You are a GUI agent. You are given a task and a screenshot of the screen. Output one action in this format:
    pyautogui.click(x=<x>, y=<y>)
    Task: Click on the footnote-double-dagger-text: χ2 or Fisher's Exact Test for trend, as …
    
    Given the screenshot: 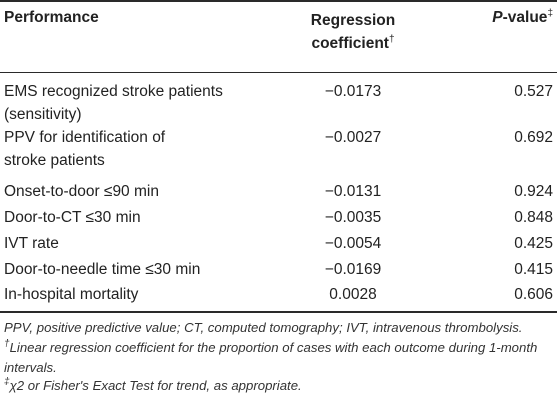 What is the action you would take?
    pyautogui.click(x=155, y=385)
    